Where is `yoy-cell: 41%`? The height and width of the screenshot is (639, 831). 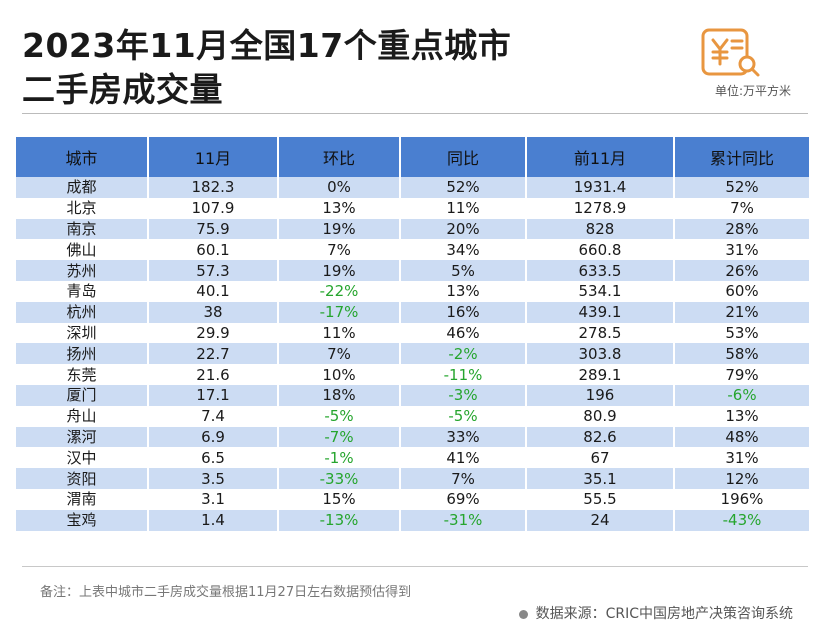 yoy-cell: 41% is located at coordinates (463, 458).